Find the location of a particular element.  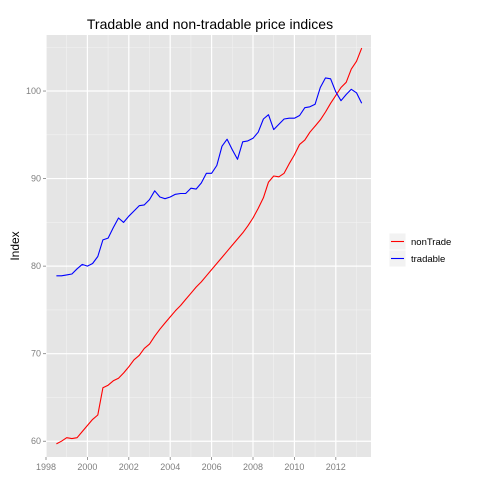

x-tick-label: 2012 is located at coordinates (336, 467).